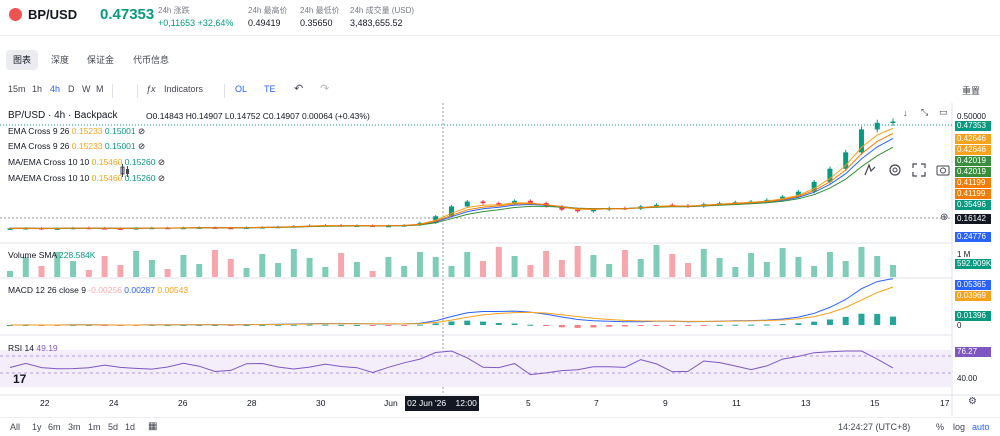 Image resolution: width=1000 pixels, height=436 pixels. What do you see at coordinates (53, 14) in the screenshot?
I see `pair-symbol: BP/USD` at bounding box center [53, 14].